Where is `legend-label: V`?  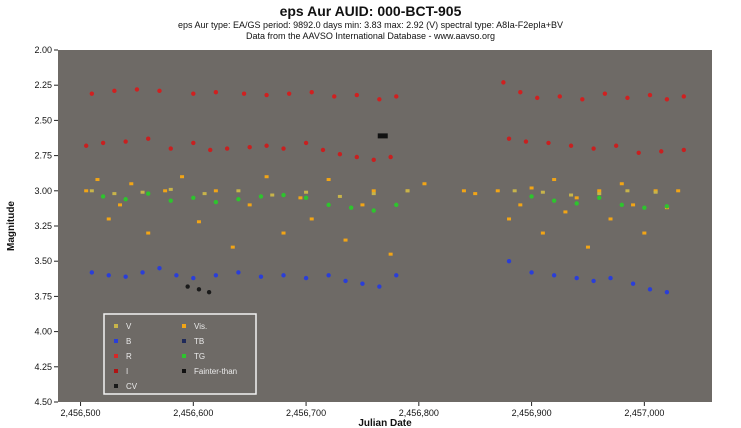
legend-label: V is located at coordinates (129, 326).